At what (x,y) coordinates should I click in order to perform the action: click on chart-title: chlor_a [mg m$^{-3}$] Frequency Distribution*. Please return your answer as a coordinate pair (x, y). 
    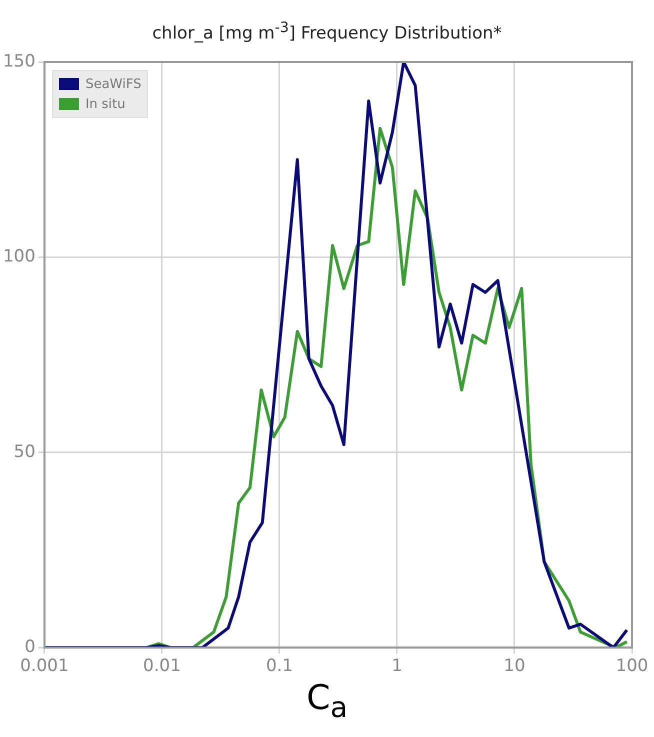
    Looking at the image, I should click on (327, 32).